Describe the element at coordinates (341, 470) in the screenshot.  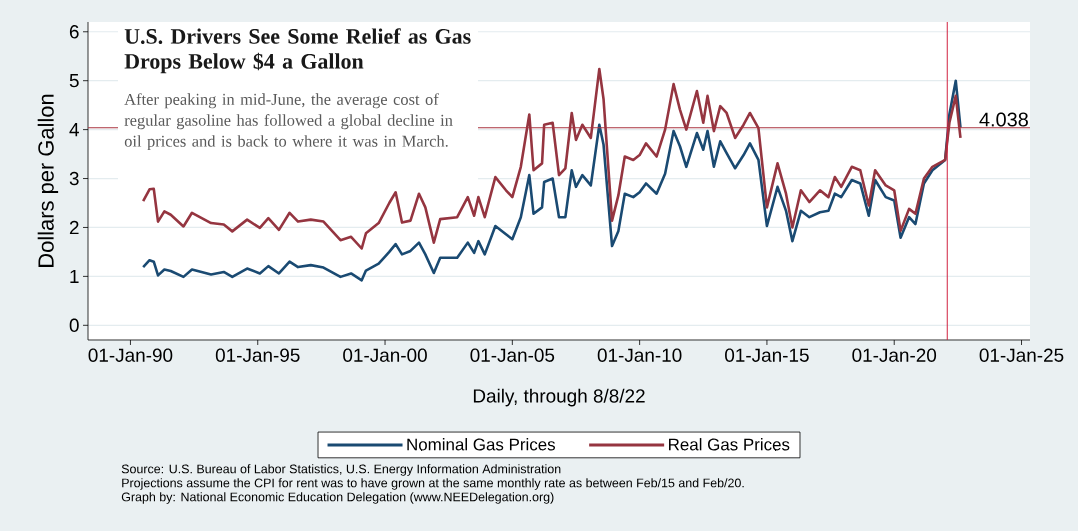
I see `source-note: Source: U.S. Bureau of Labor Statistics, U.S. Energy Information Administration` at that location.